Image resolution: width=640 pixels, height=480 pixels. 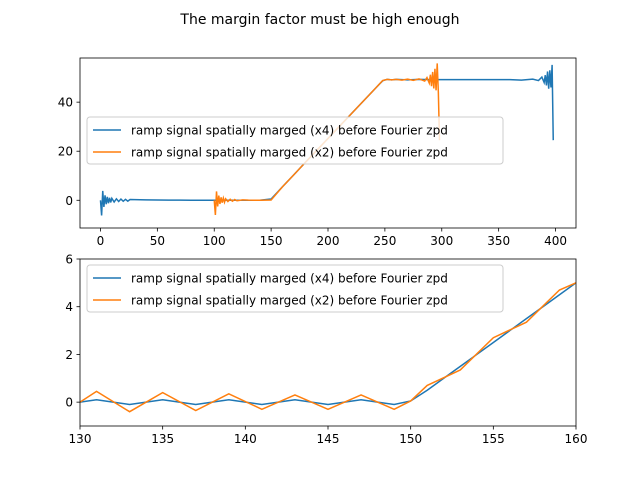 What do you see at coordinates (157, 241) in the screenshot?
I see `x-tick-label: 50` at bounding box center [157, 241].